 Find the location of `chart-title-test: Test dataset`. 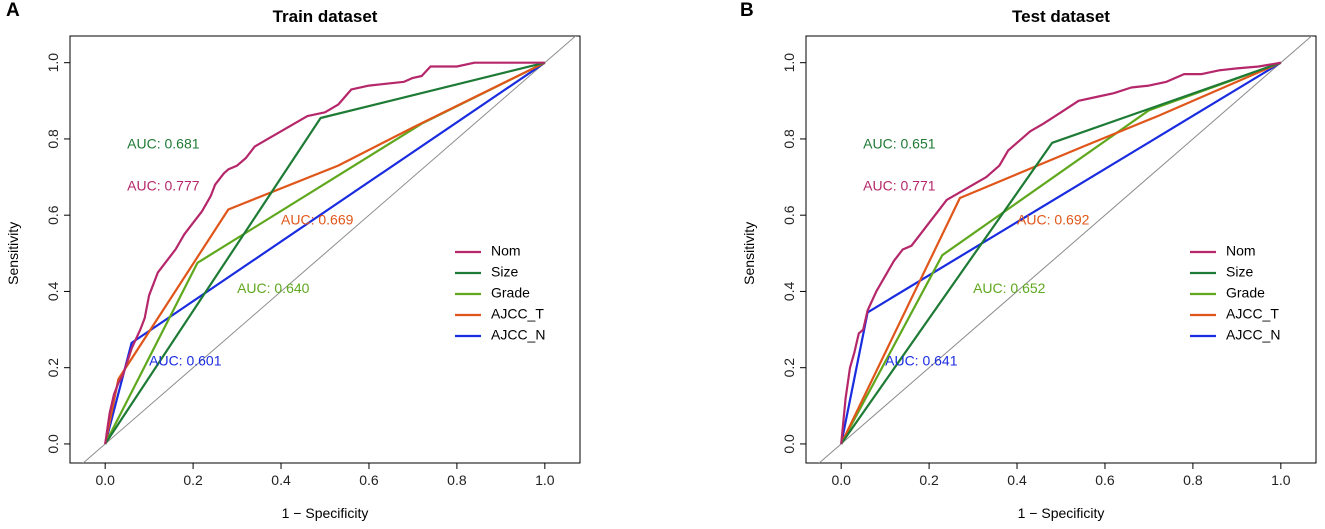

chart-title-test: Test dataset is located at coordinates (1061, 16).